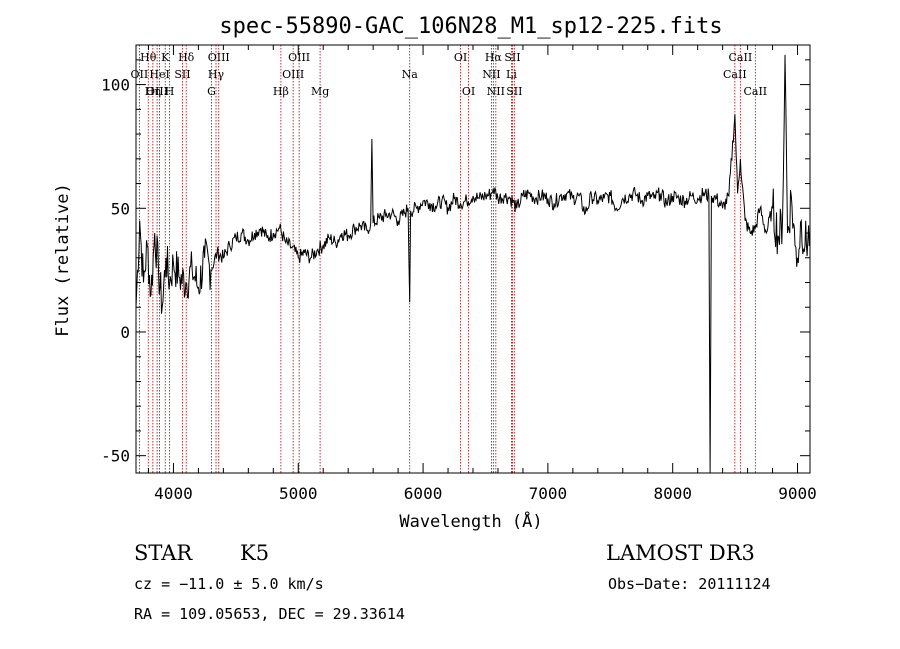  What do you see at coordinates (211, 91) in the screenshot?
I see `emission-line-label: G` at bounding box center [211, 91].